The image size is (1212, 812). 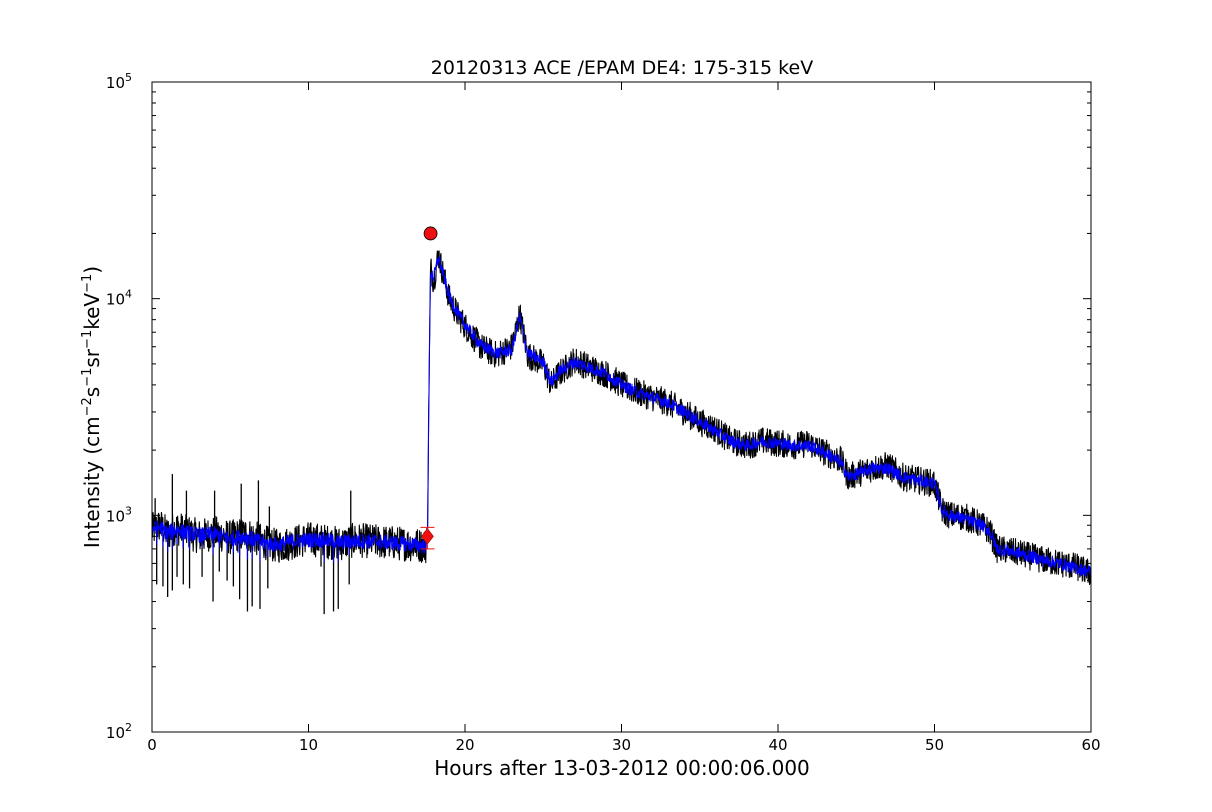 I want to click on marker-layer, so click(x=429, y=388).